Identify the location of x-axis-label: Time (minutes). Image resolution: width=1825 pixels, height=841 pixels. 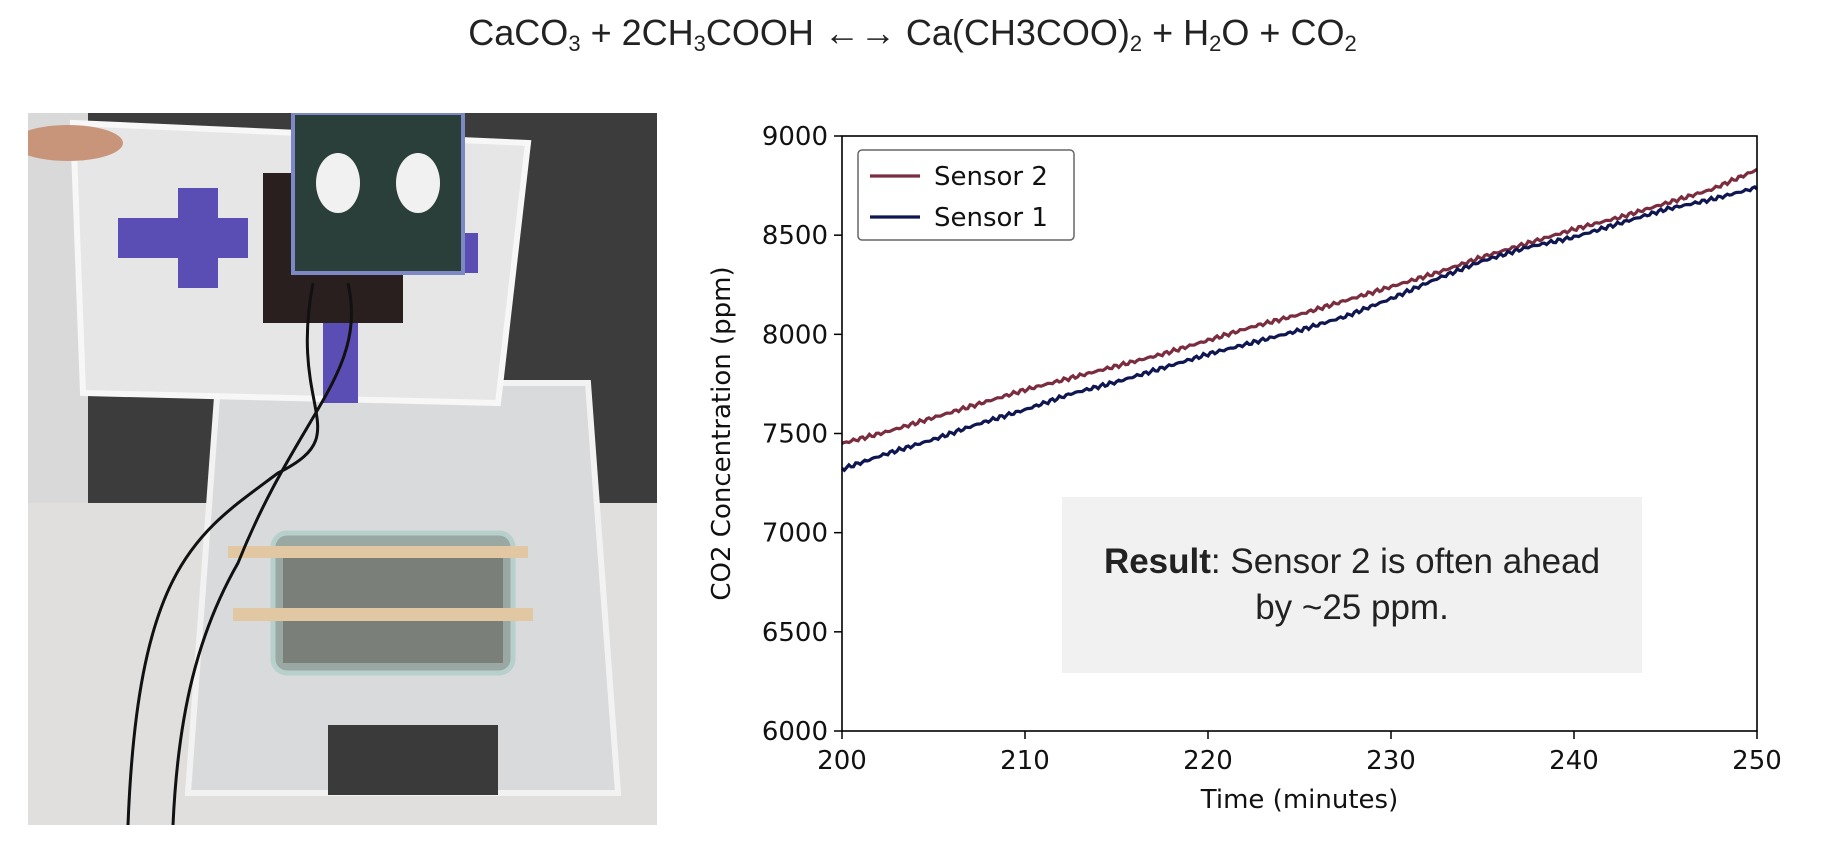
(1299, 800).